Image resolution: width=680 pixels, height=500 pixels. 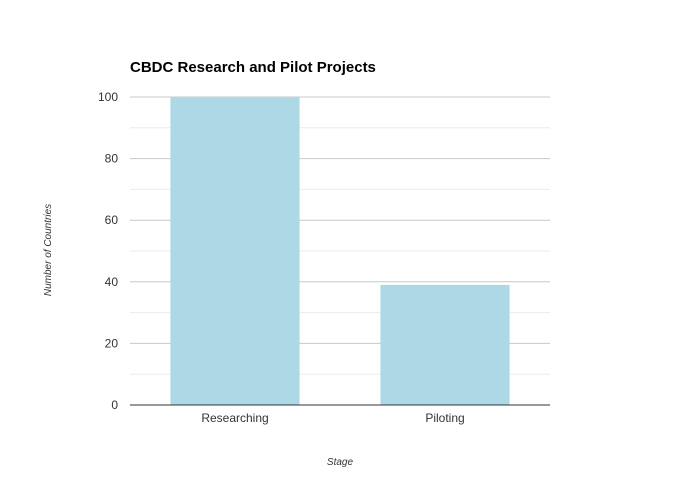 What do you see at coordinates (234, 418) in the screenshot?
I see `x-tick-label: Researching` at bounding box center [234, 418].